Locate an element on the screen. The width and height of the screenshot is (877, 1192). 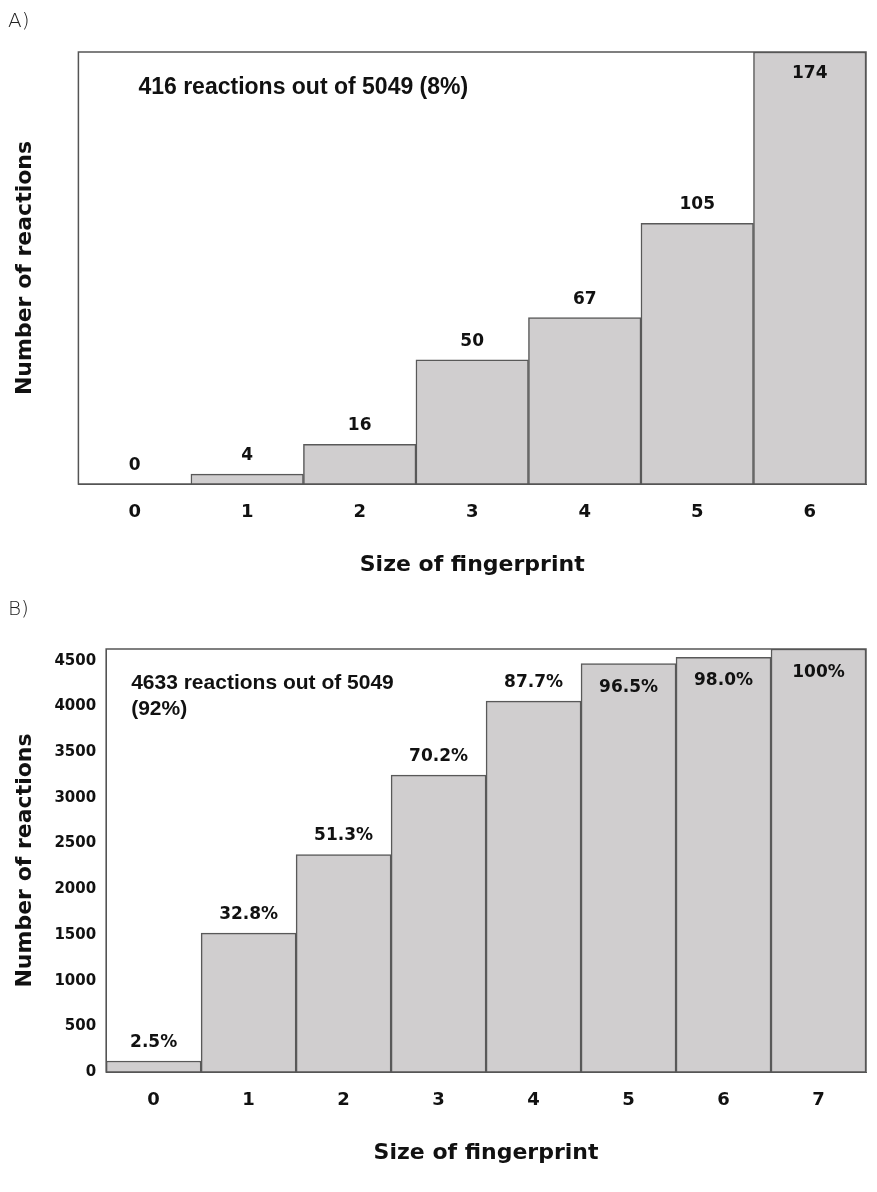
data-label: 16 is located at coordinates (359, 424).